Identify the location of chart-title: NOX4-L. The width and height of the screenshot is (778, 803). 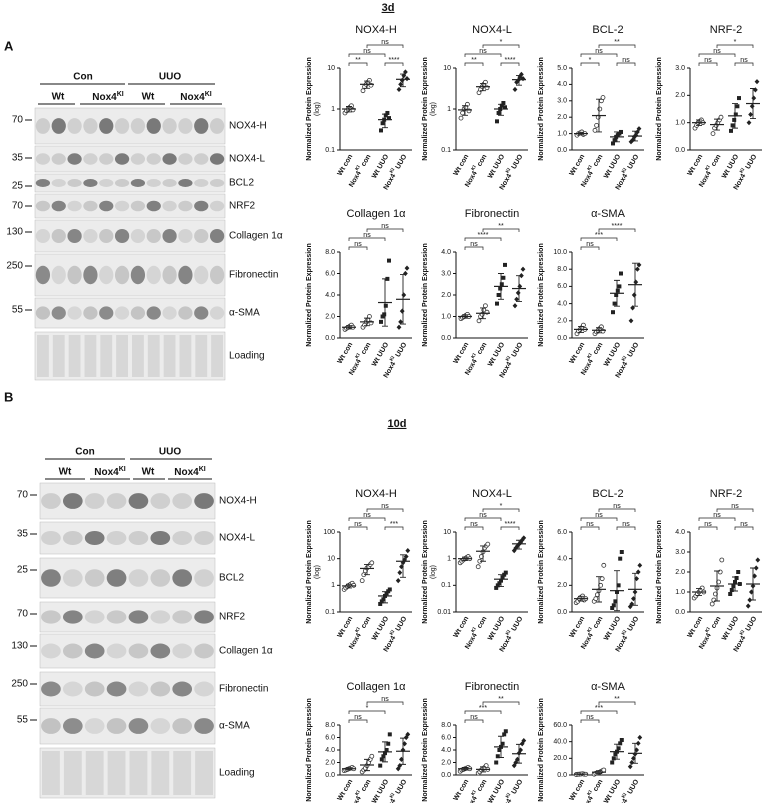
(492, 30).